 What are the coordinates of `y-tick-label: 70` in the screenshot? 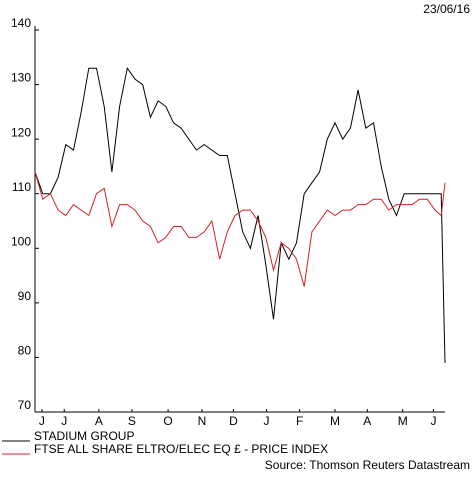 It's located at (25, 405).